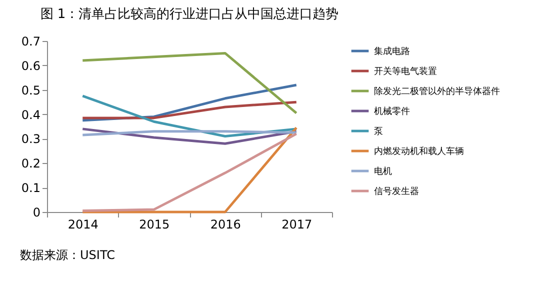  What do you see at coordinates (30, 115) in the screenshot?
I see `y-tick-label: 0.4` at bounding box center [30, 115].